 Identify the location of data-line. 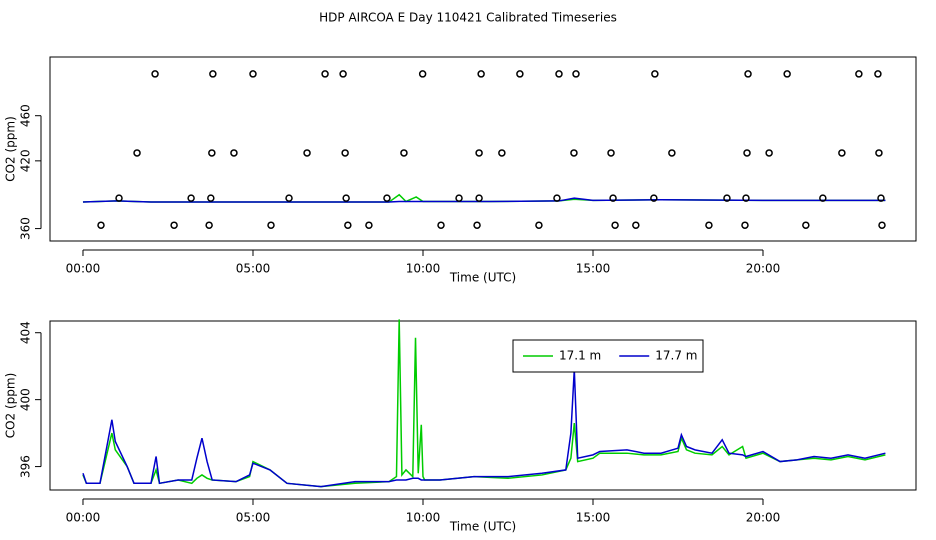
(484, 200).